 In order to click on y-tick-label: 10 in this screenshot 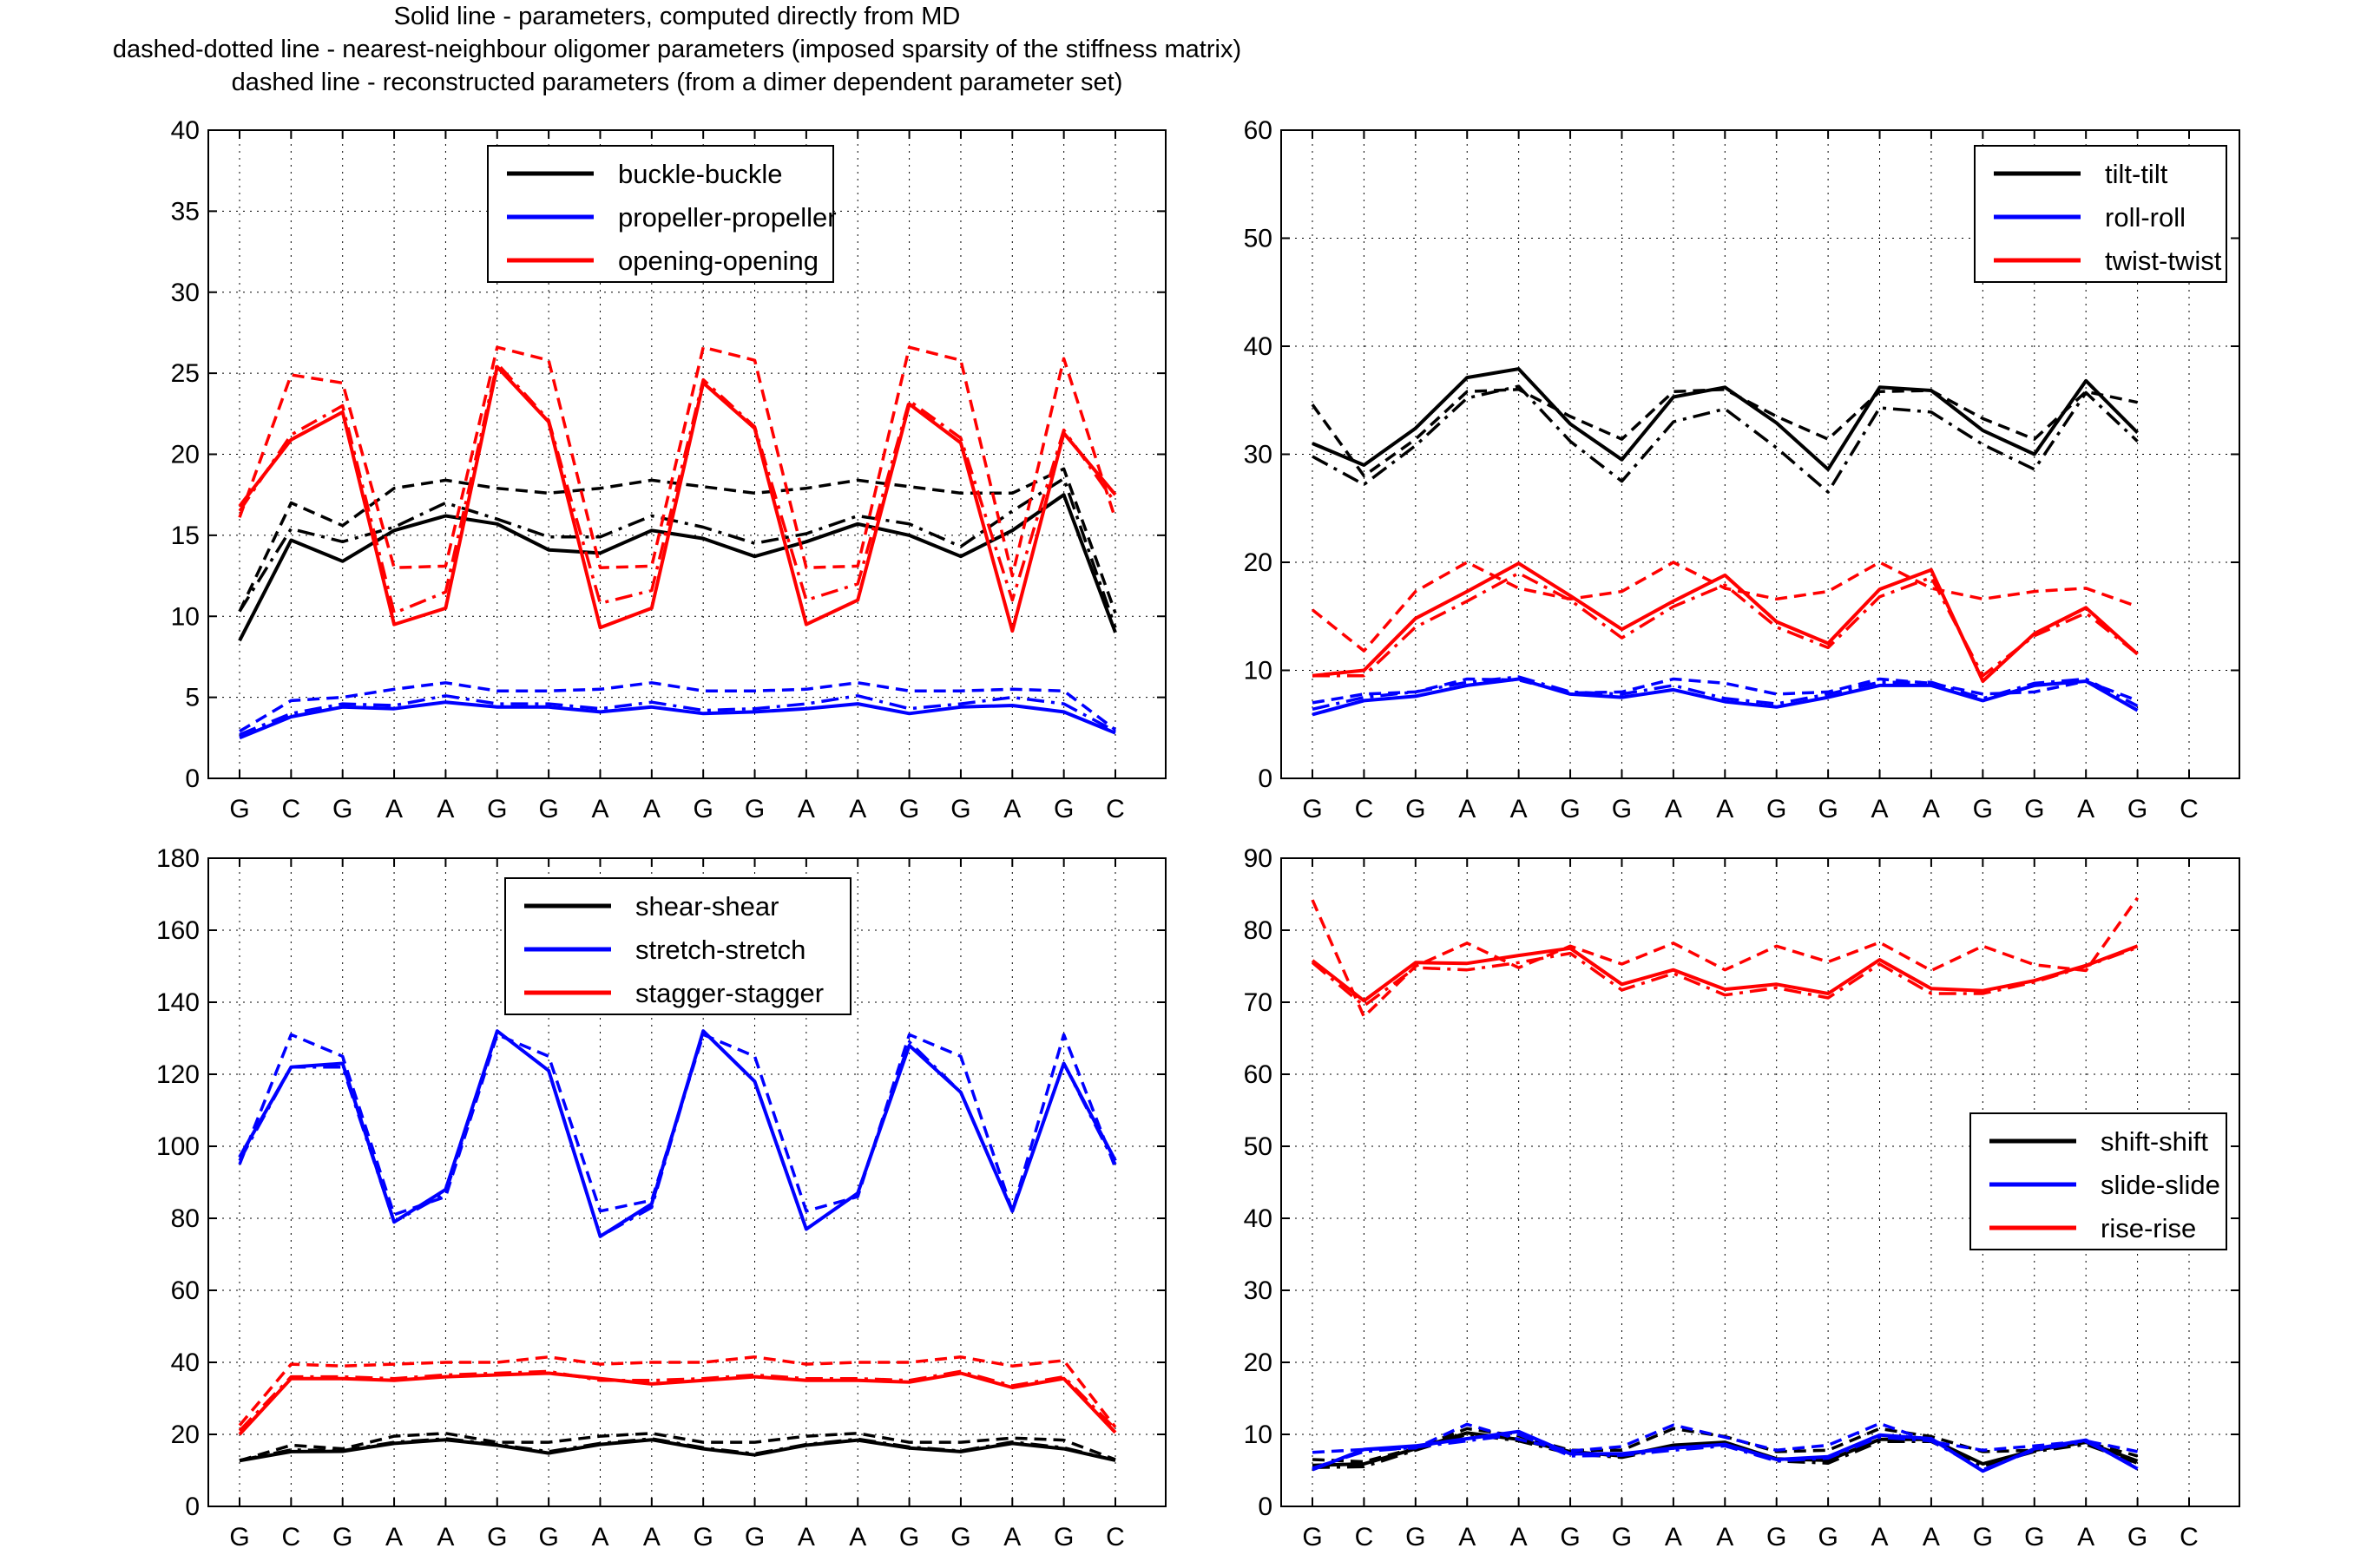, I will do `click(1258, 671)`.